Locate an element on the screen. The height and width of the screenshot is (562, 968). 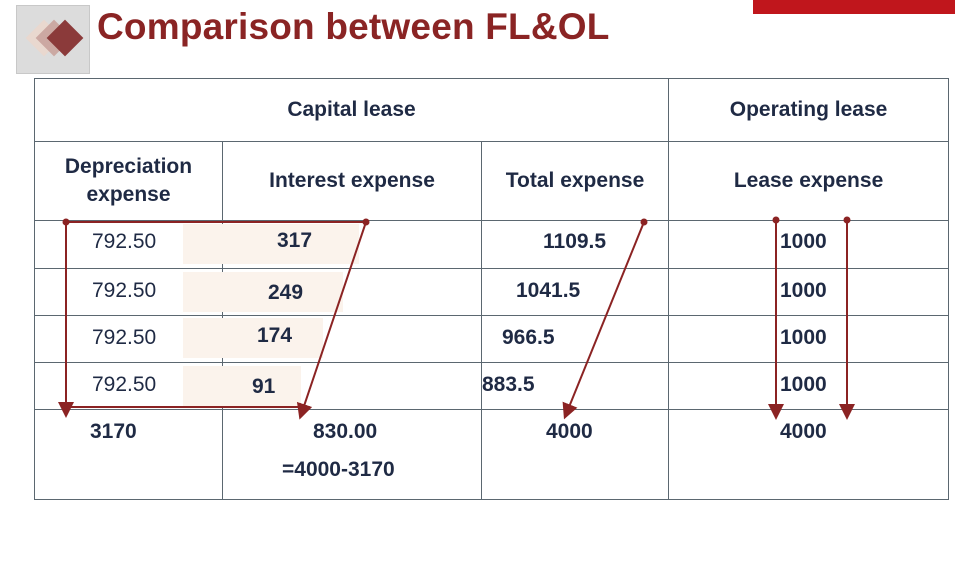
total-depreciation: 3170 is located at coordinates (113, 431).